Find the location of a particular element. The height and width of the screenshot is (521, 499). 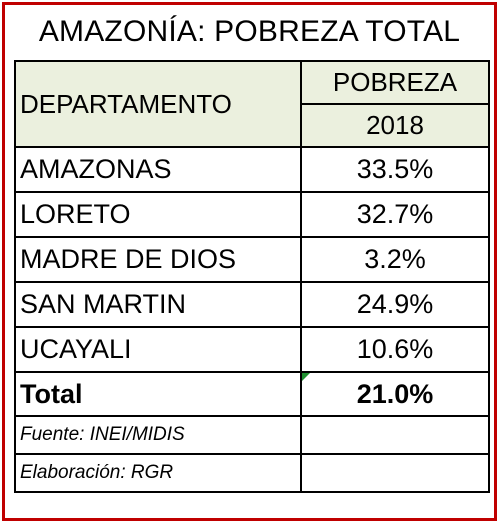

row-name: MADRE DE DIOS is located at coordinates (158, 259).